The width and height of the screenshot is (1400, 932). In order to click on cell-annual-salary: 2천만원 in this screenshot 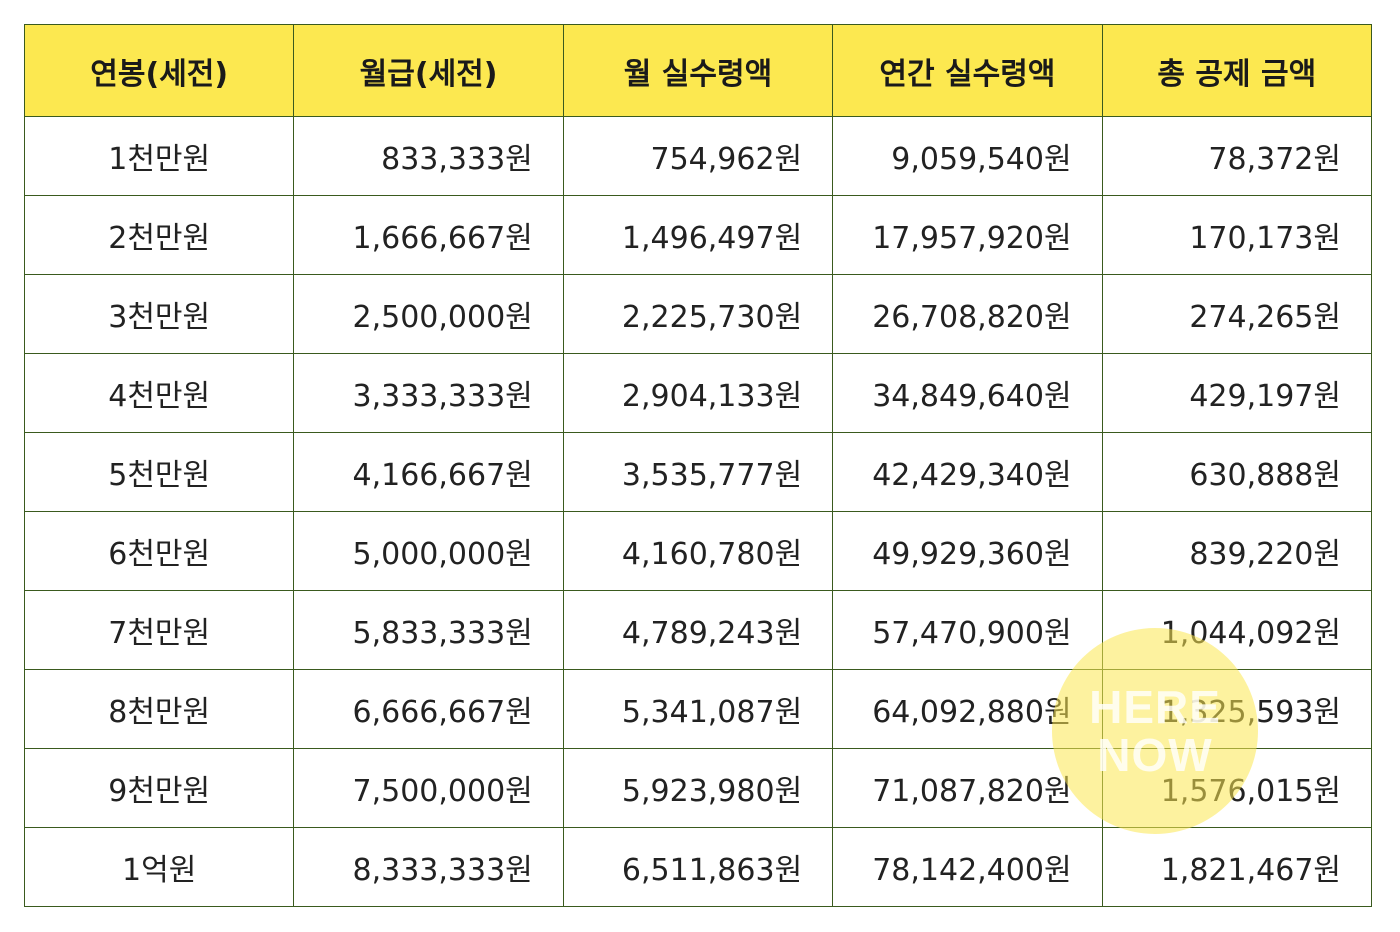, I will do `click(159, 235)`.